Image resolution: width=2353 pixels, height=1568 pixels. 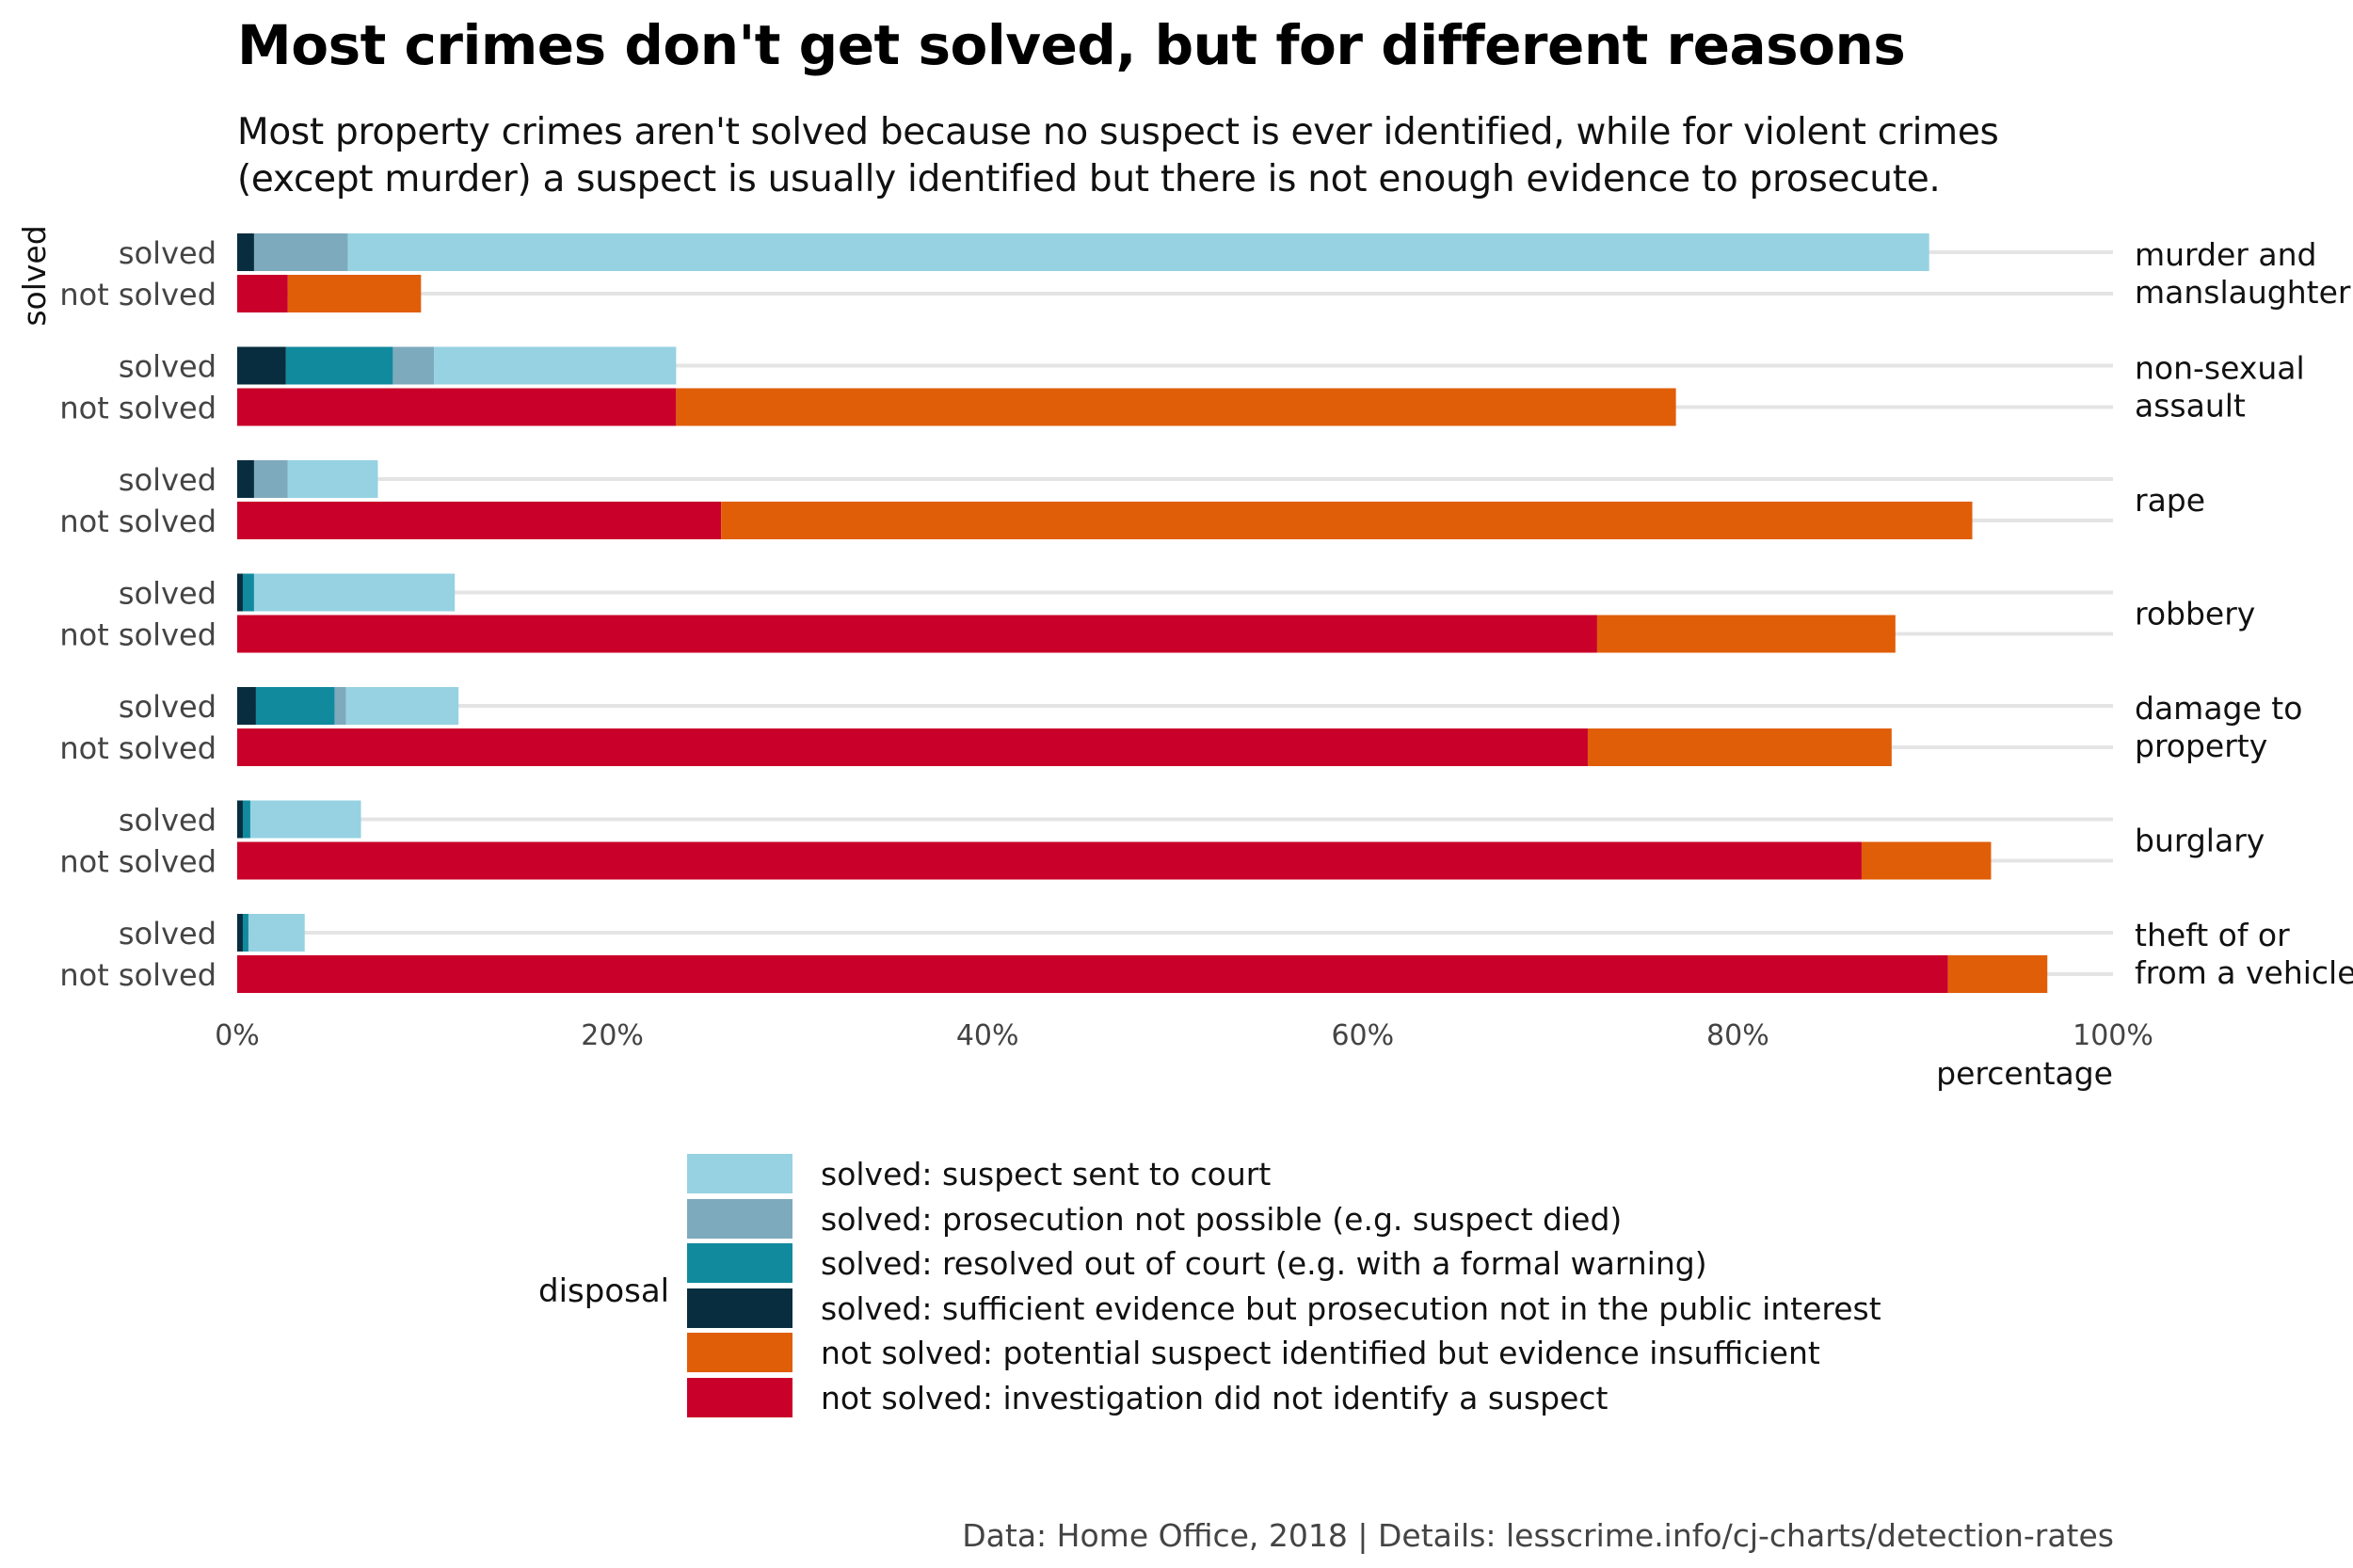 What do you see at coordinates (613, 1035) in the screenshot?
I see `x-tick-label: 20%` at bounding box center [613, 1035].